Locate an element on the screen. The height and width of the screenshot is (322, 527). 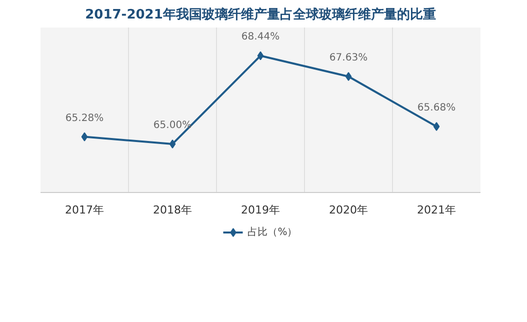
data-label: 65.68% is located at coordinates (436, 108).